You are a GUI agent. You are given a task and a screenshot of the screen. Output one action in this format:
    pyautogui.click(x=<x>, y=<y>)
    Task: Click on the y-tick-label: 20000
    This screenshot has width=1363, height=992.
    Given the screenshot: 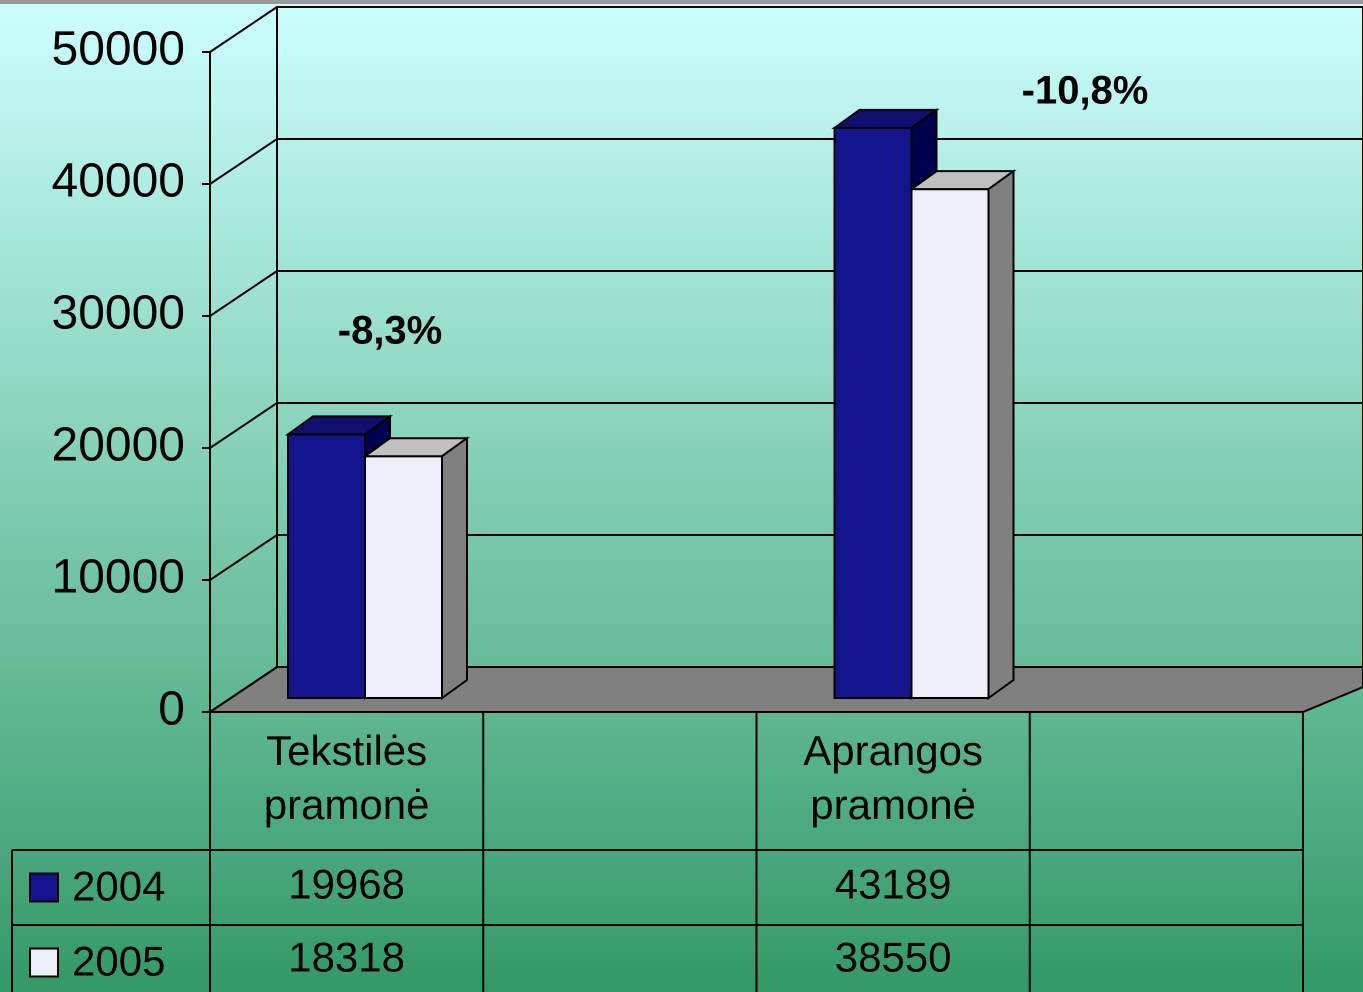 What is the action you would take?
    pyautogui.click(x=118, y=445)
    